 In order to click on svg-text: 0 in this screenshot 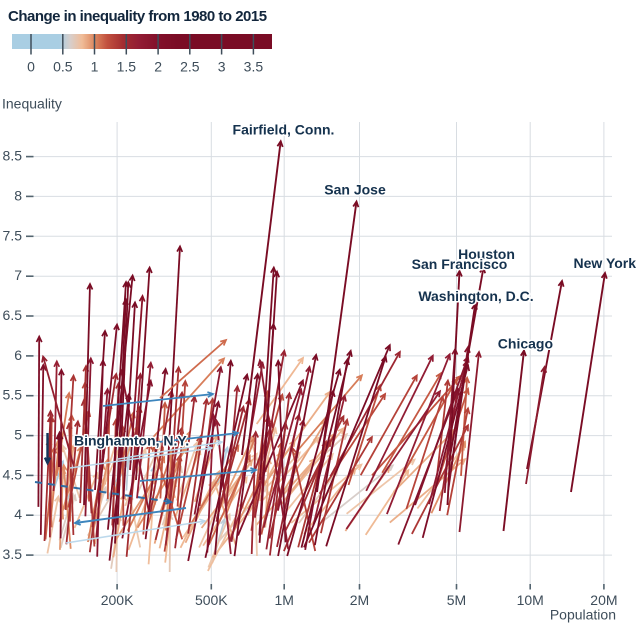, I will do `click(31, 67)`.